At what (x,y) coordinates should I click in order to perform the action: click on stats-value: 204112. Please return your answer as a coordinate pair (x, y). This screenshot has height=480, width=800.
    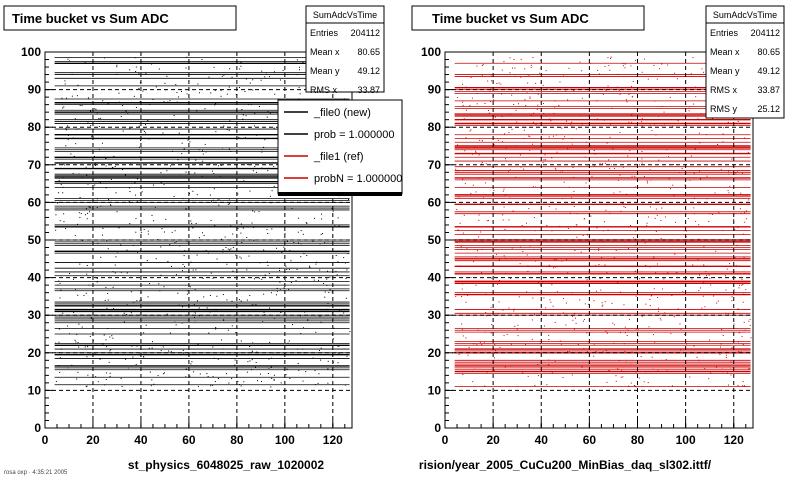
    Looking at the image, I should click on (365, 33).